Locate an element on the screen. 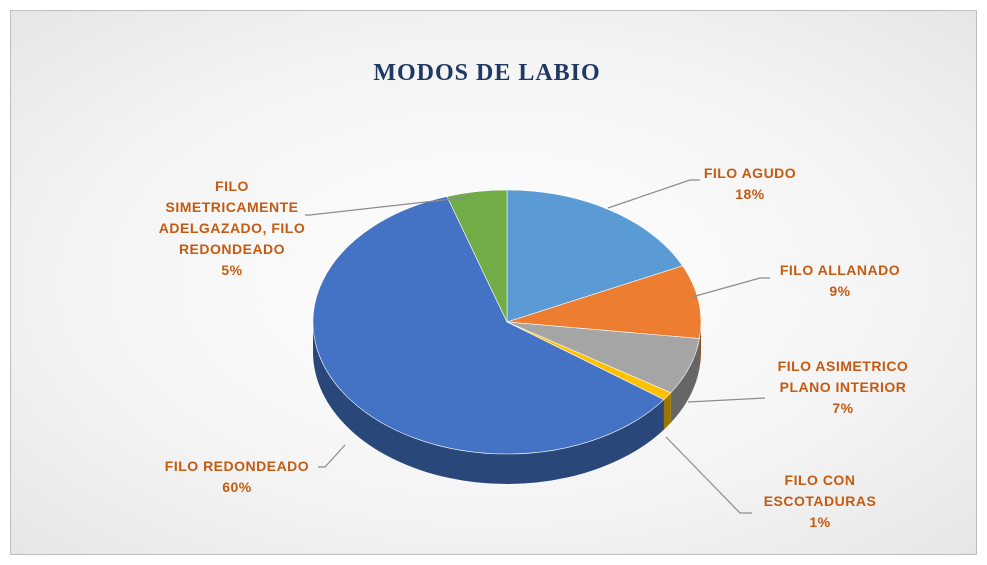 The width and height of the screenshot is (987, 565). data-label: FILO CON ESCOTADURAS 1% is located at coordinates (820, 501).